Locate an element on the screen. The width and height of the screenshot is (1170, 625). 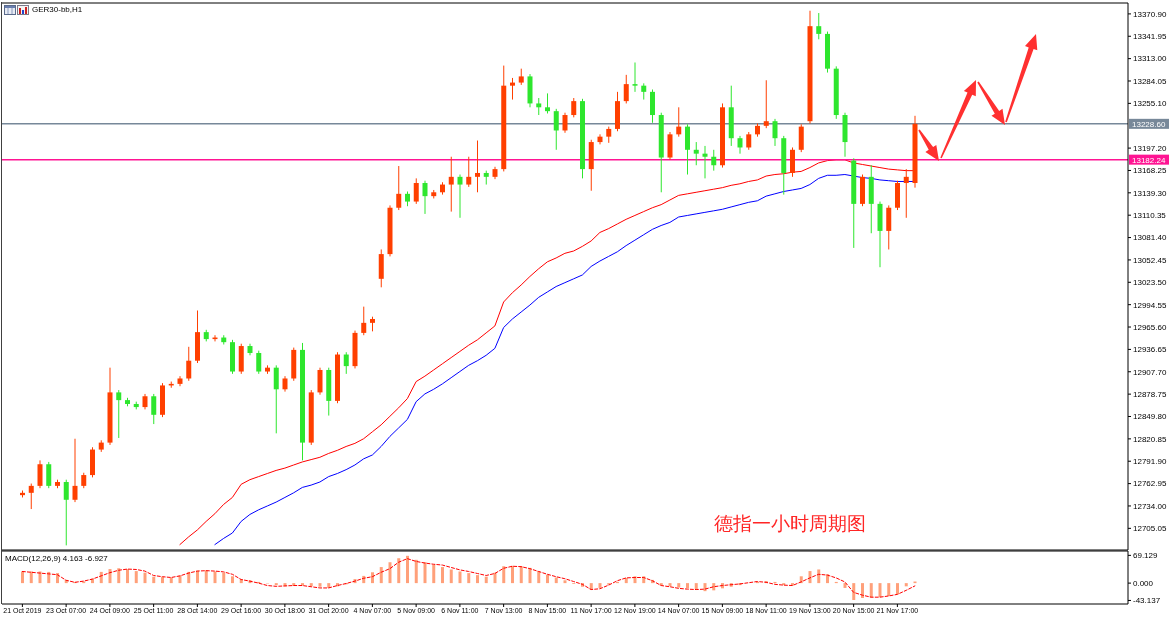
y-tick-label: 12907.70 is located at coordinates (1150, 372).